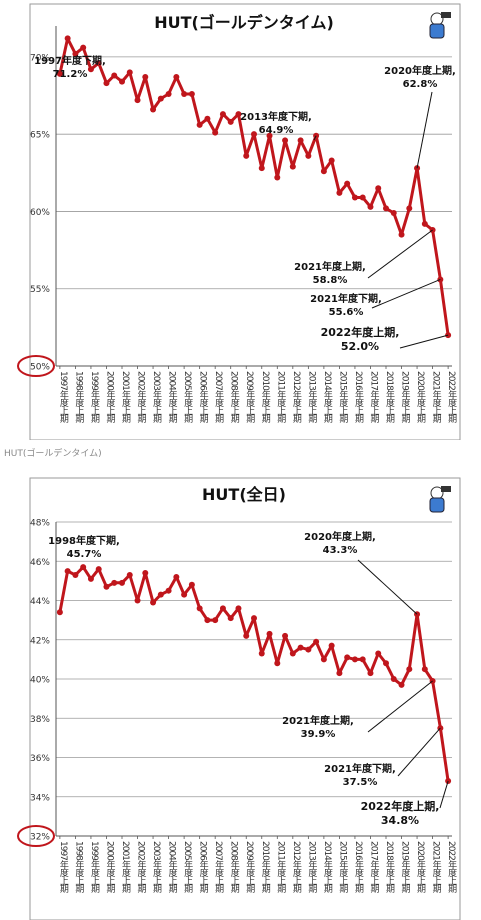 This screenshot has height=920, width=481. I want to click on x-tick-label: 1998年度上期, so click(78, 397).